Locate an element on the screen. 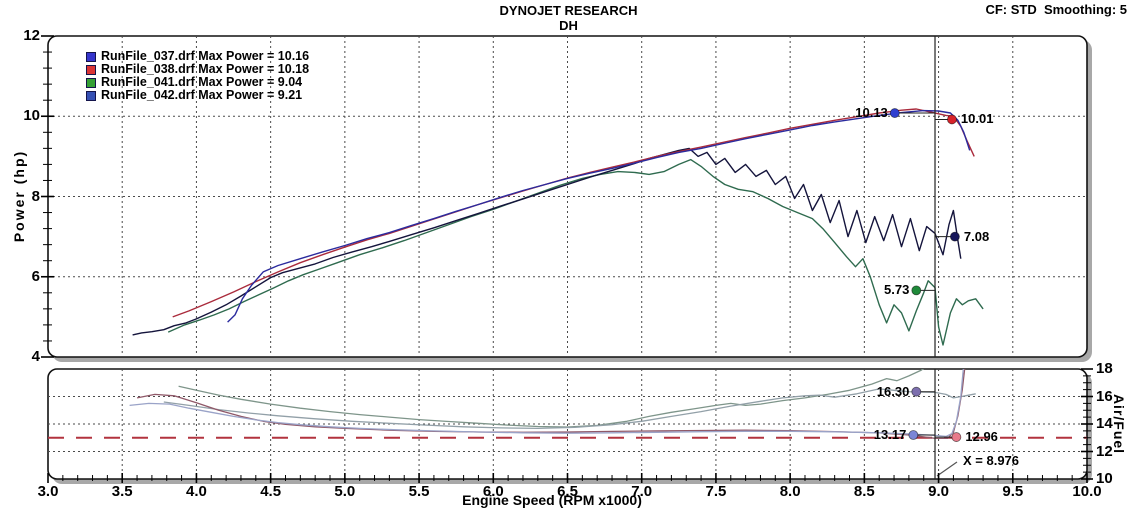 Image resolution: width=1137 pixels, height=510 pixels. page-subtitle: DH is located at coordinates (568, 25).